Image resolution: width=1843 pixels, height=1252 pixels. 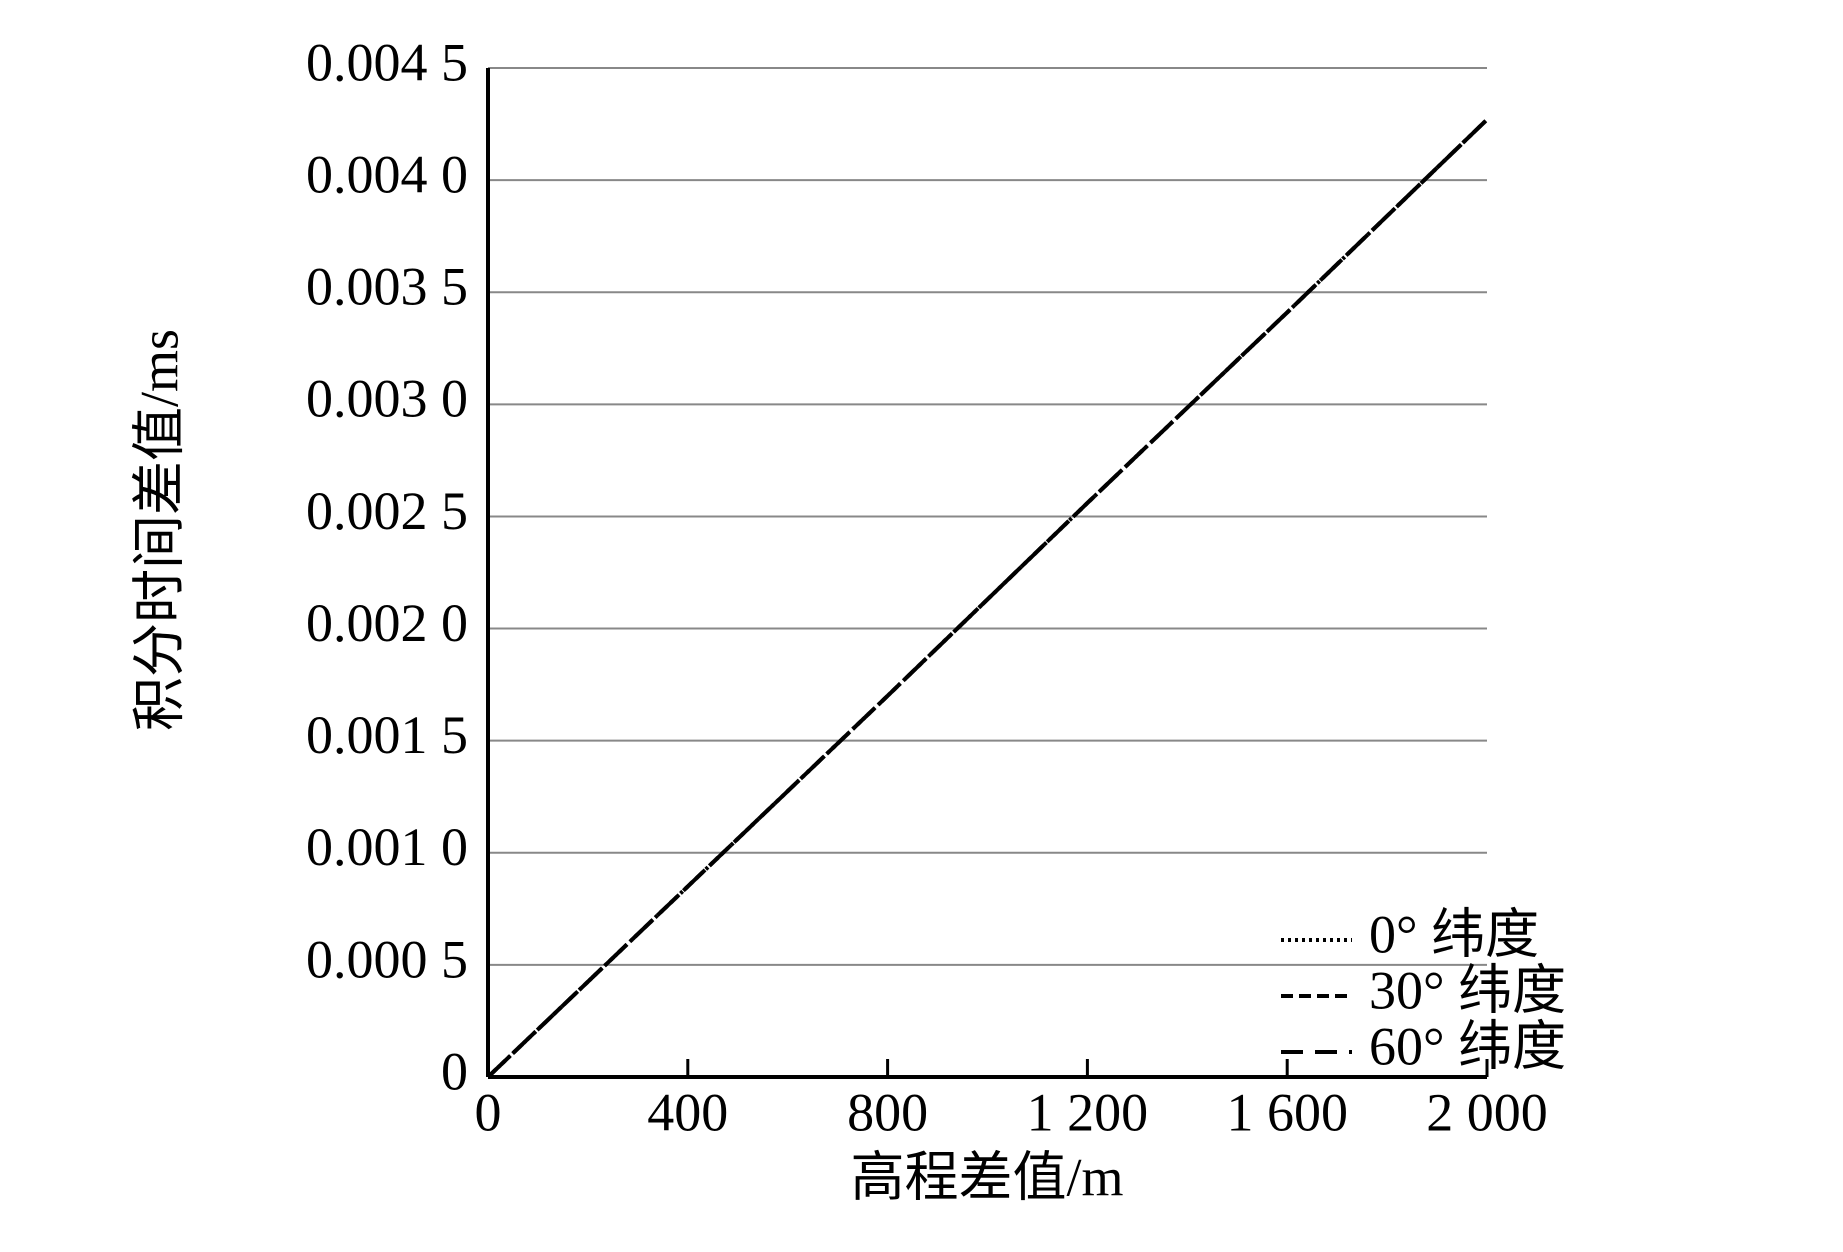 What do you see at coordinates (387, 175) in the screenshot?
I see `y-tick-label: 0.004 0` at bounding box center [387, 175].